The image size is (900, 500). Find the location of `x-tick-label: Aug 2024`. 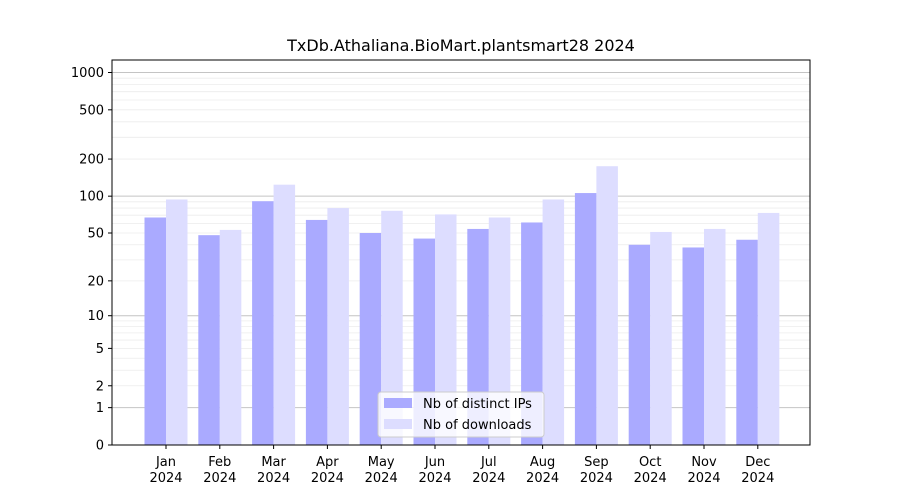

x-tick-label: Aug 2024 is located at coordinates (542, 470).